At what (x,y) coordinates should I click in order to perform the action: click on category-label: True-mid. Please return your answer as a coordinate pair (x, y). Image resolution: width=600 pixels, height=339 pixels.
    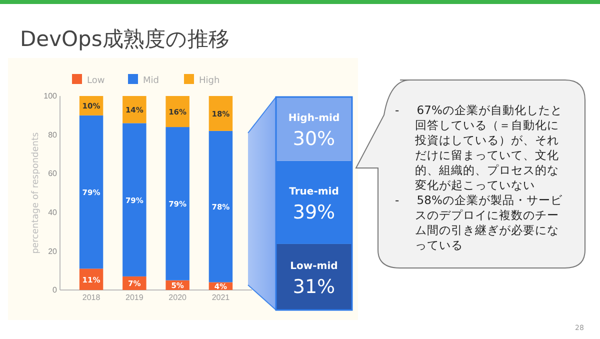
    Looking at the image, I should click on (314, 192).